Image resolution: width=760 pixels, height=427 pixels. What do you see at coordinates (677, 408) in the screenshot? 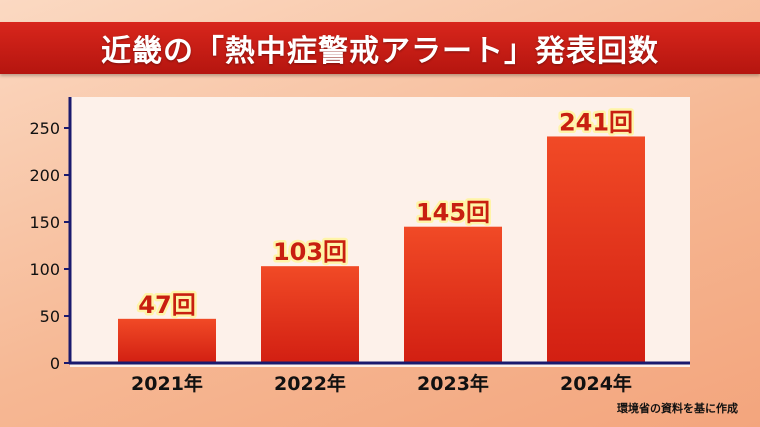
I see `source-note: 環境省の資料を基に作成` at bounding box center [677, 408].